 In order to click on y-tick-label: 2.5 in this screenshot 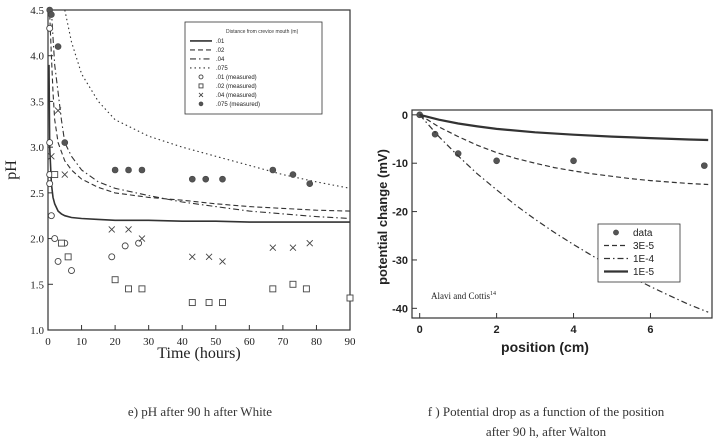, I will do `click(37, 194)`.